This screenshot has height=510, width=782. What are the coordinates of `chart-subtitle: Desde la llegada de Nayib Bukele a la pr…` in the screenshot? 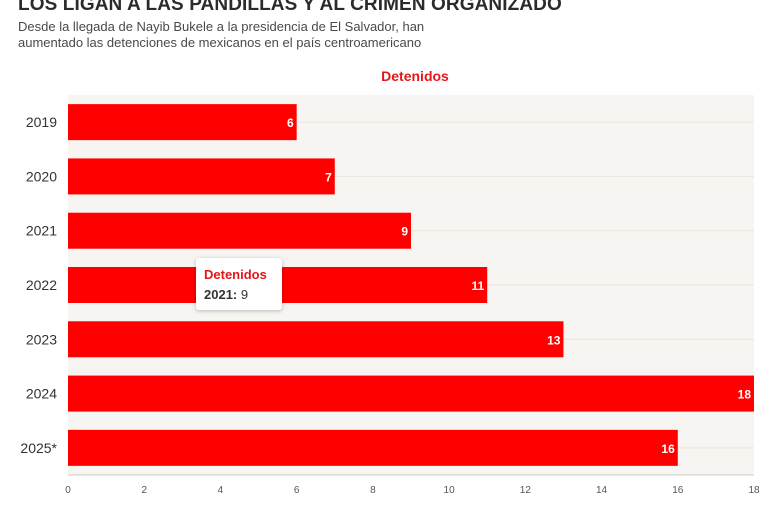 It's located at (221, 34).